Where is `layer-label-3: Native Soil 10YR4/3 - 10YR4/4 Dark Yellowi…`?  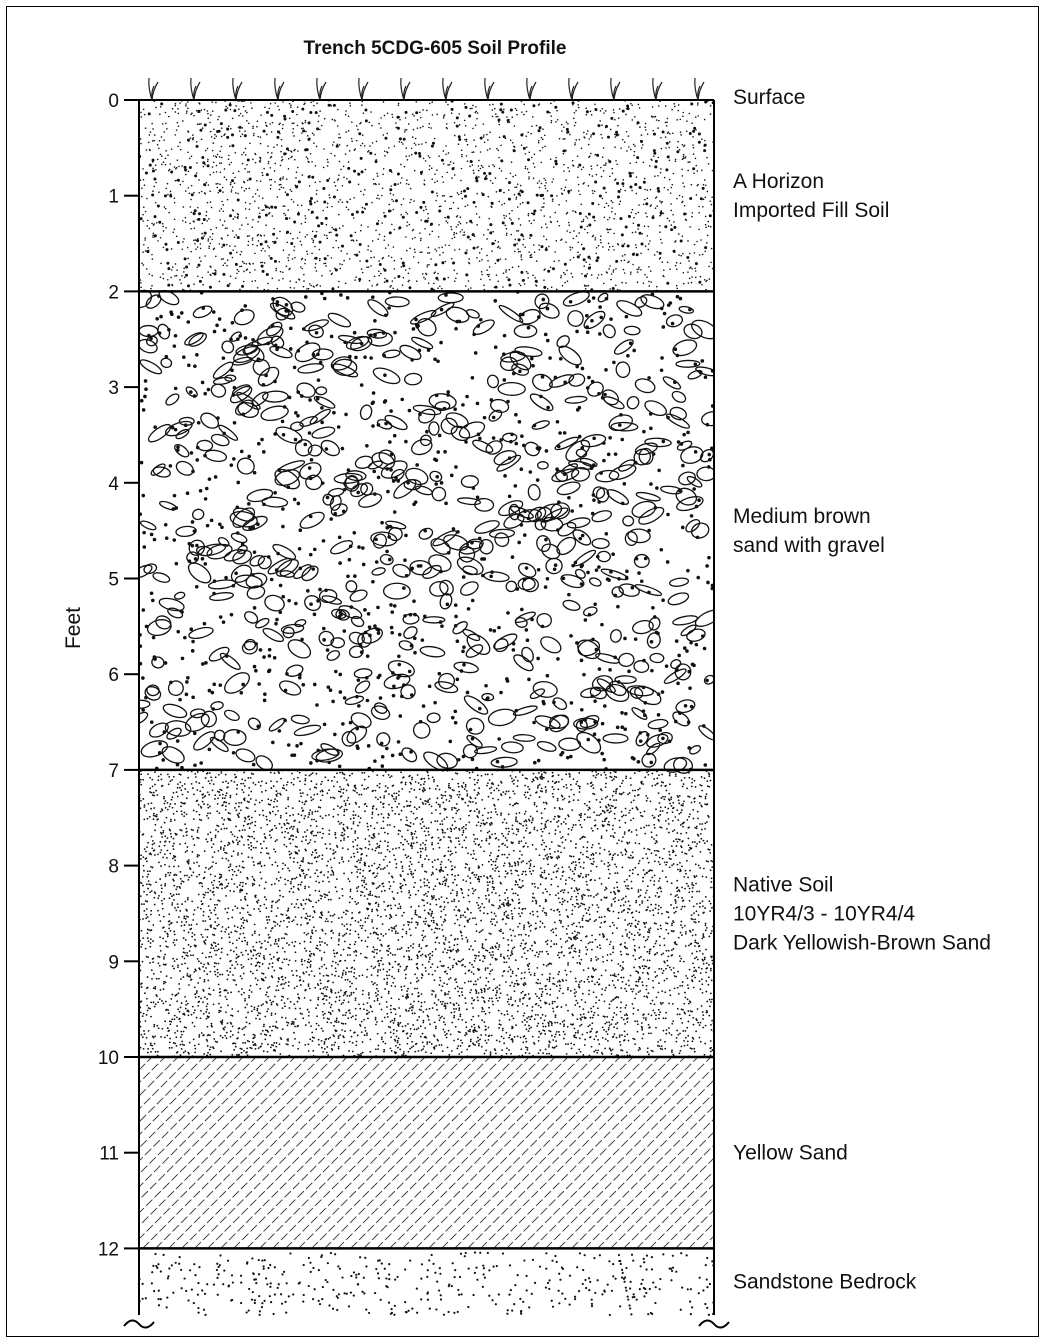
layer-label-3: Native Soil 10YR4/3 - 10YR4/4 Dark Yellowi… is located at coordinates (862, 913).